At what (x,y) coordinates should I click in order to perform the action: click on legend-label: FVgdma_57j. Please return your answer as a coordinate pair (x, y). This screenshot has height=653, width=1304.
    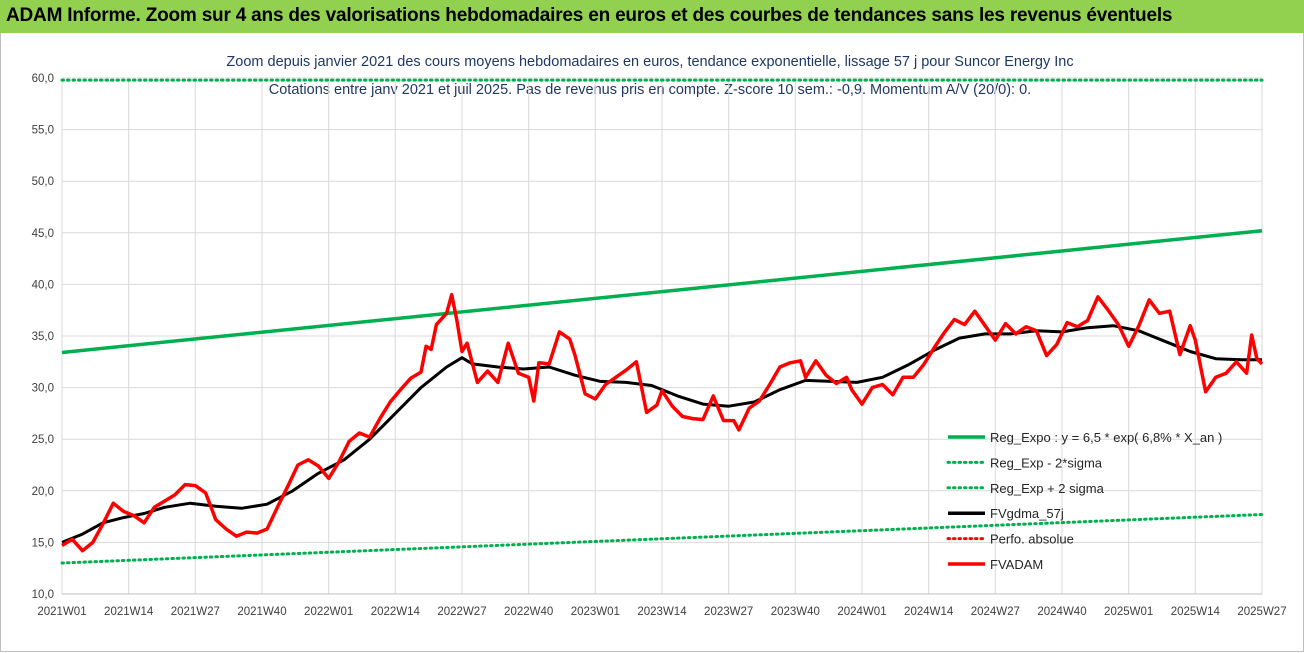
    Looking at the image, I should click on (1027, 513).